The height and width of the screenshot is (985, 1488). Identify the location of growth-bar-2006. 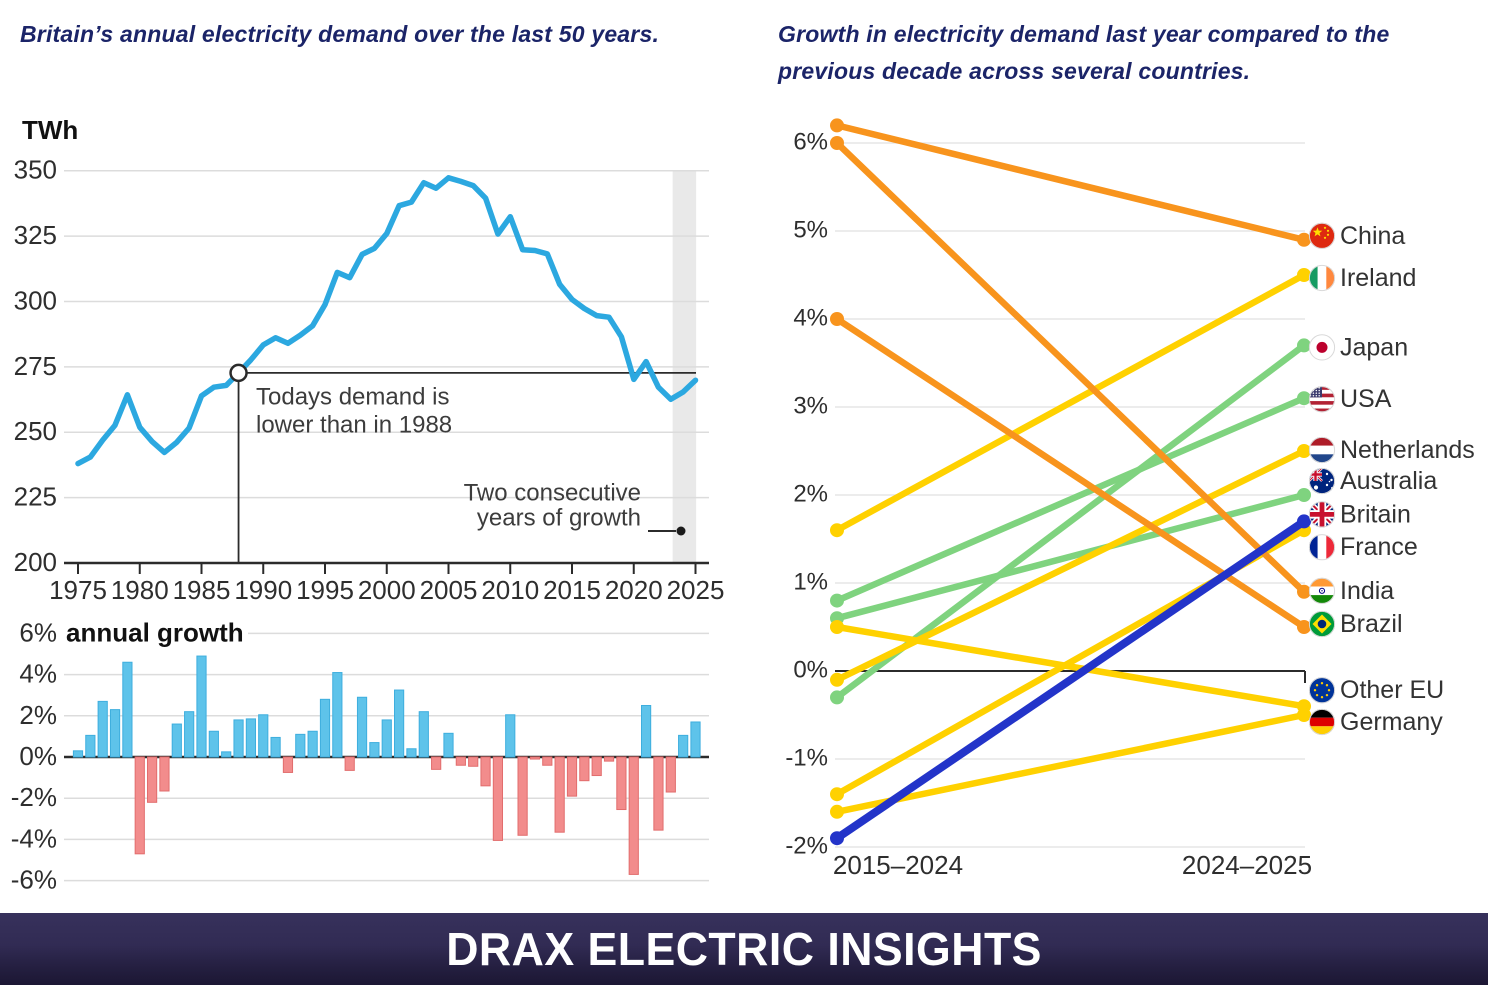
(460, 761).